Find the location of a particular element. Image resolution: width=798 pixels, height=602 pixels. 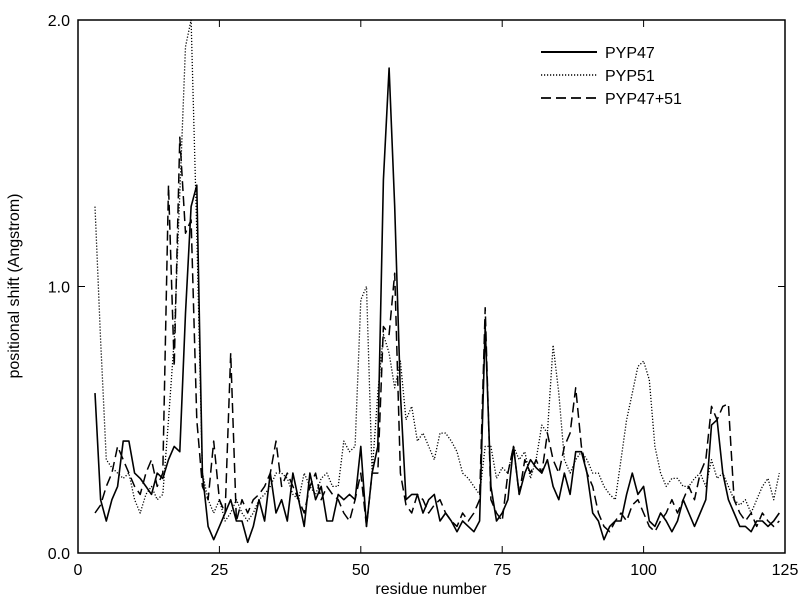

y-tick-label: 0.0 is located at coordinates (59, 554).